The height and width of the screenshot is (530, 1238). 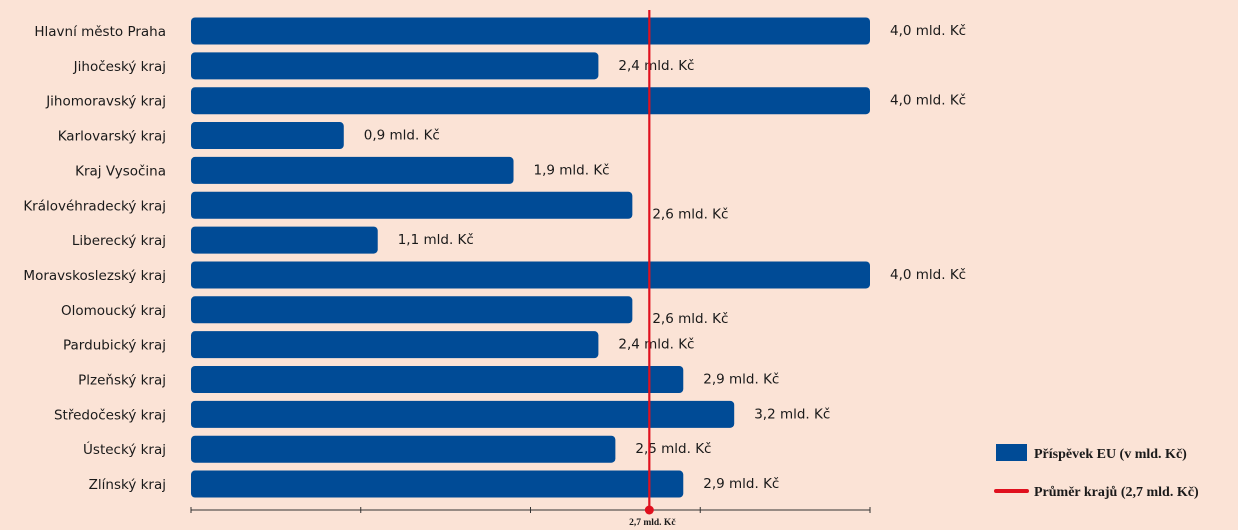 I want to click on category-label: Zlínský kraj, so click(x=127, y=485).